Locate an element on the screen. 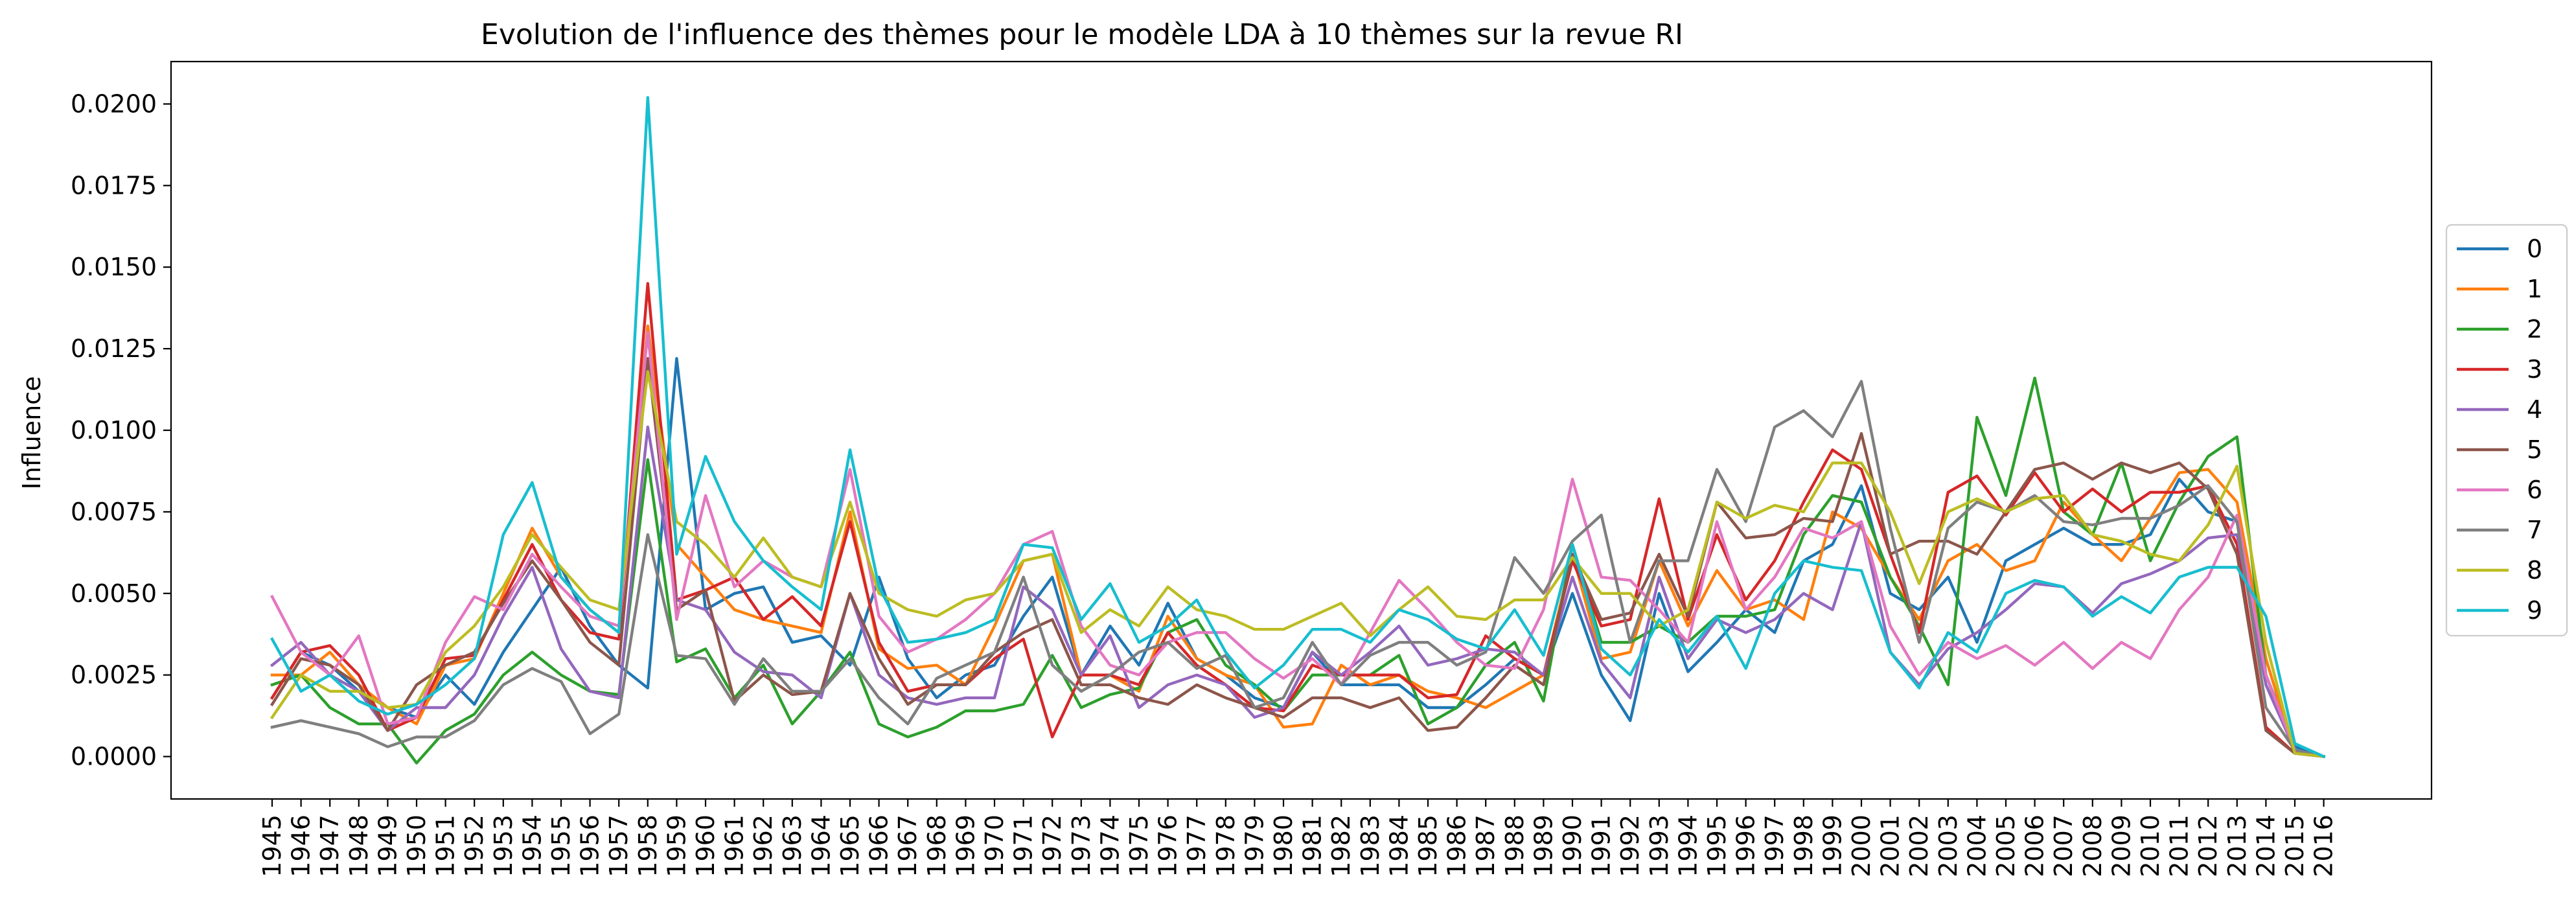 The width and height of the screenshot is (2576, 902). x-tick-label: 1960 is located at coordinates (705, 846).